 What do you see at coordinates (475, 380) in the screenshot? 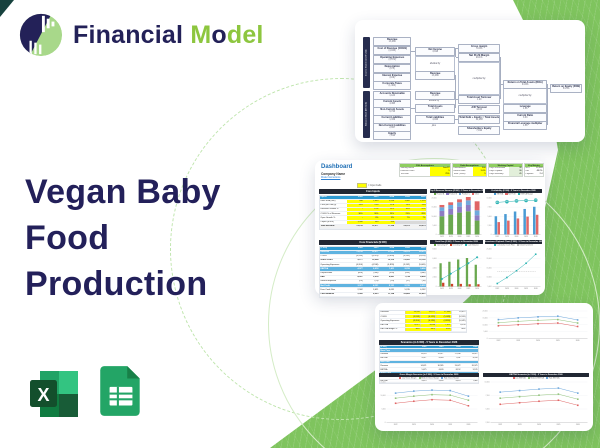
I see `table-cell: 7,469` at bounding box center [475, 380].